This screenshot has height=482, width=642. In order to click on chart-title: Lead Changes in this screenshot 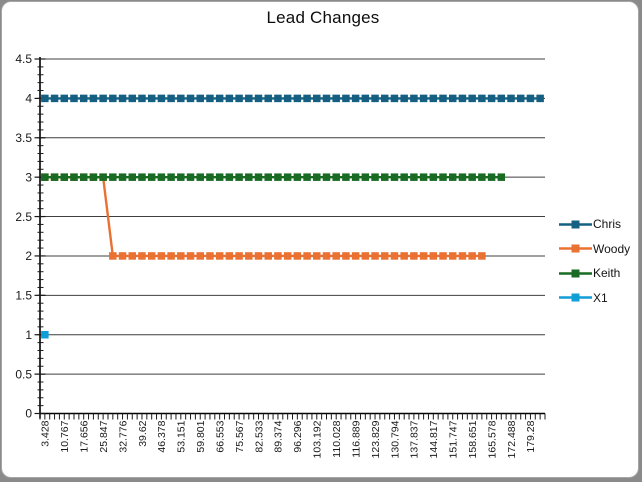, I will do `click(323, 17)`.